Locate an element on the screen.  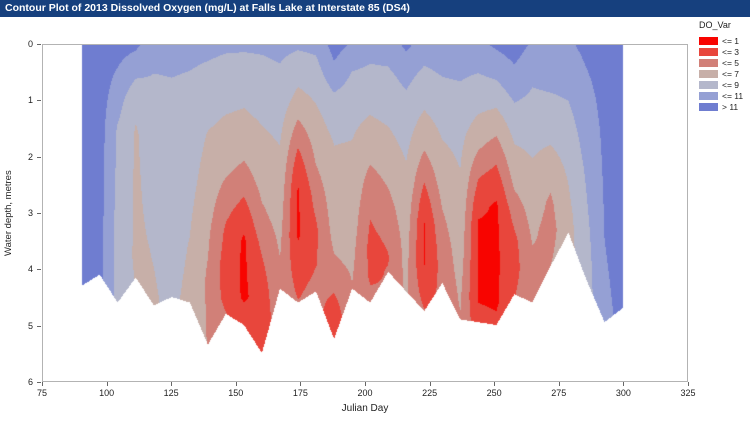
y-axis-tick-label: 4 is located at coordinates (30, 269).